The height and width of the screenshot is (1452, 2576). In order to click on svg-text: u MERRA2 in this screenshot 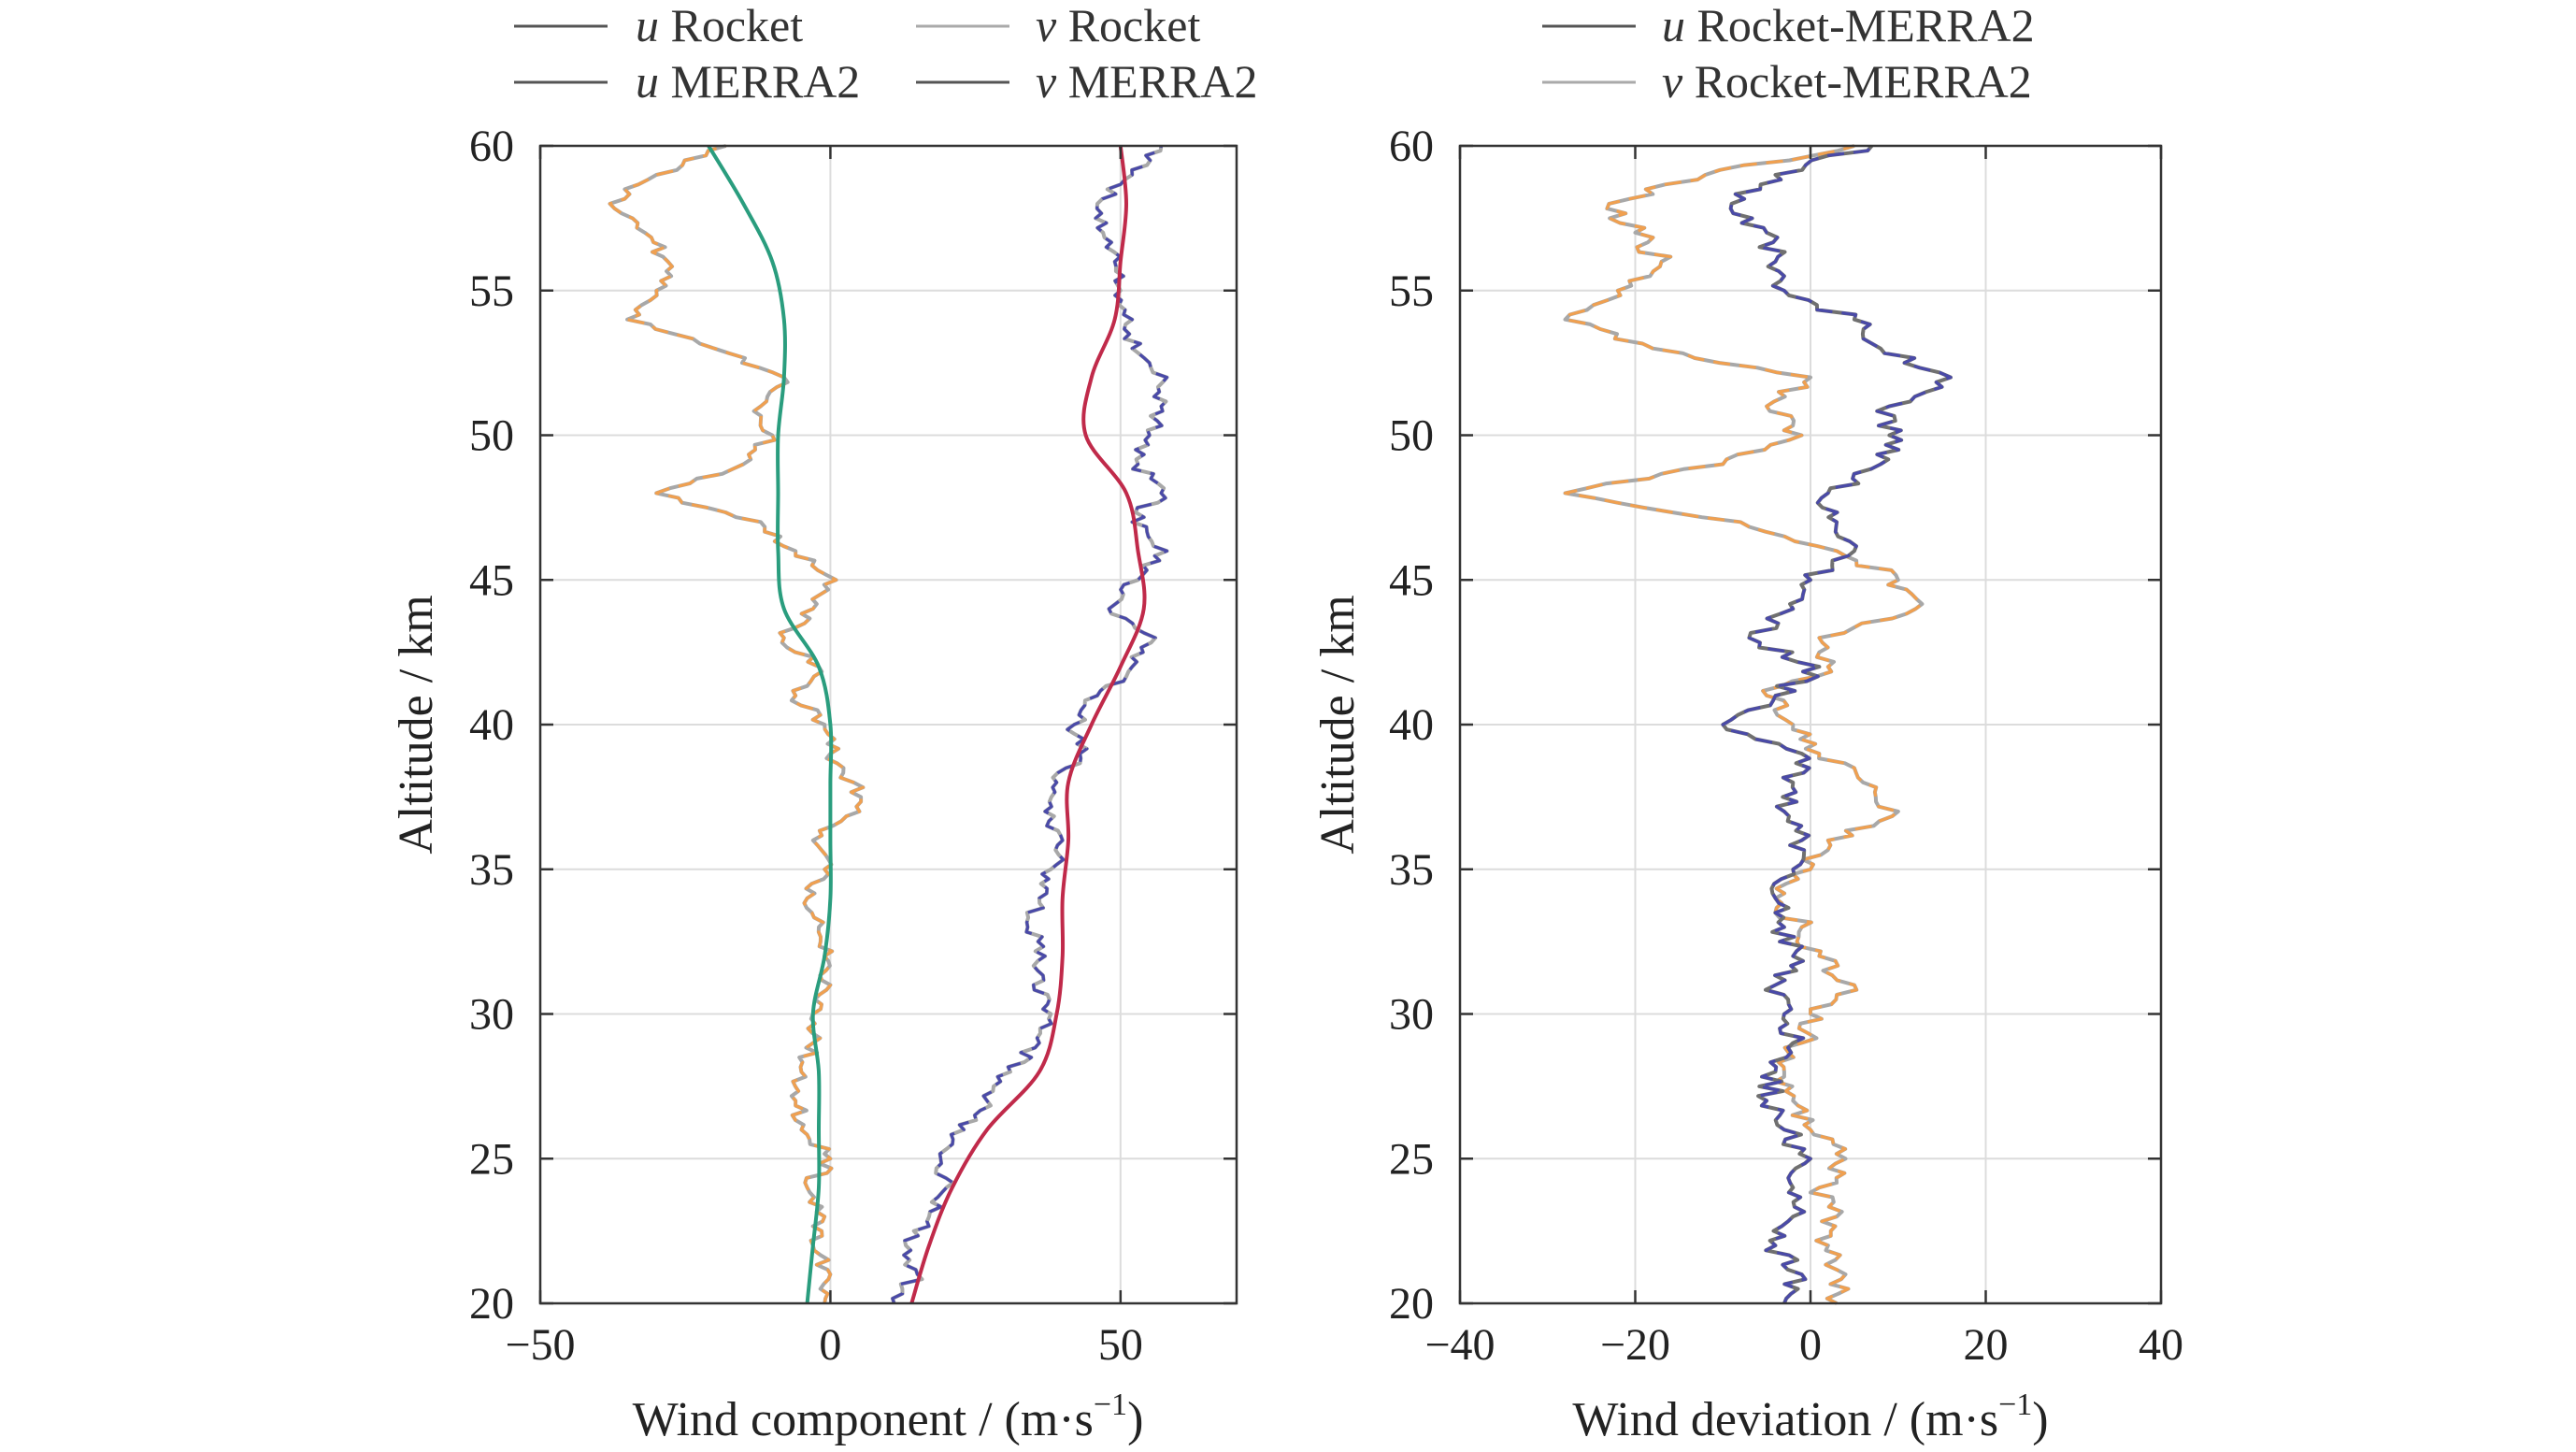, I will do `click(748, 81)`.